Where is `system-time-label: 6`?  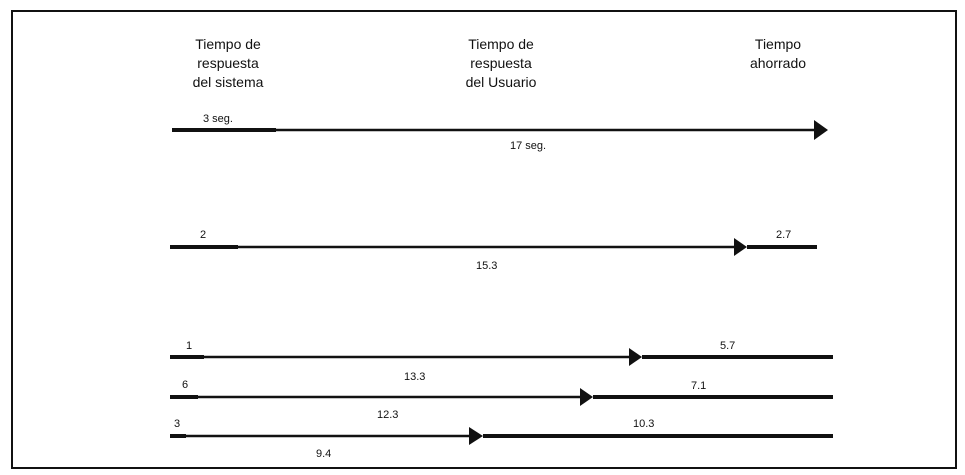
system-time-label: 6 is located at coordinates (185, 385).